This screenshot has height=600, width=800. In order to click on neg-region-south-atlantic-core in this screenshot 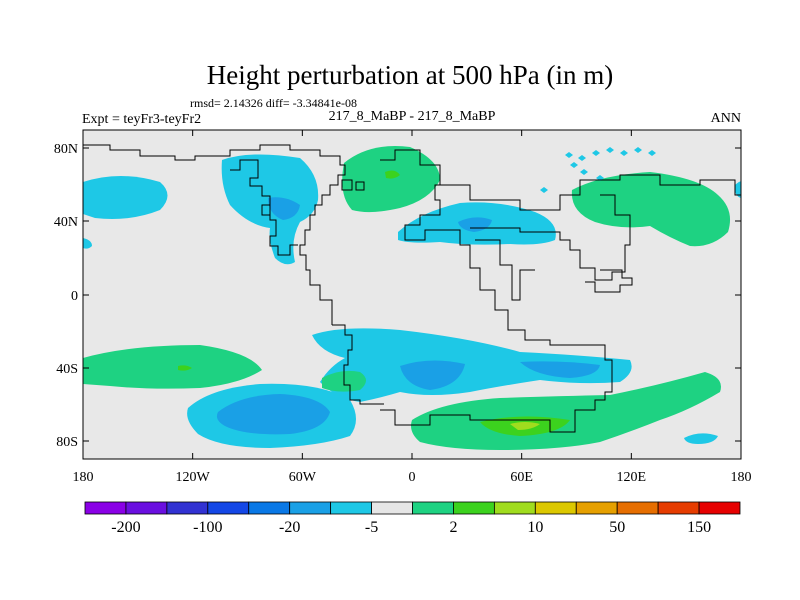, I will do `click(432, 375)`.